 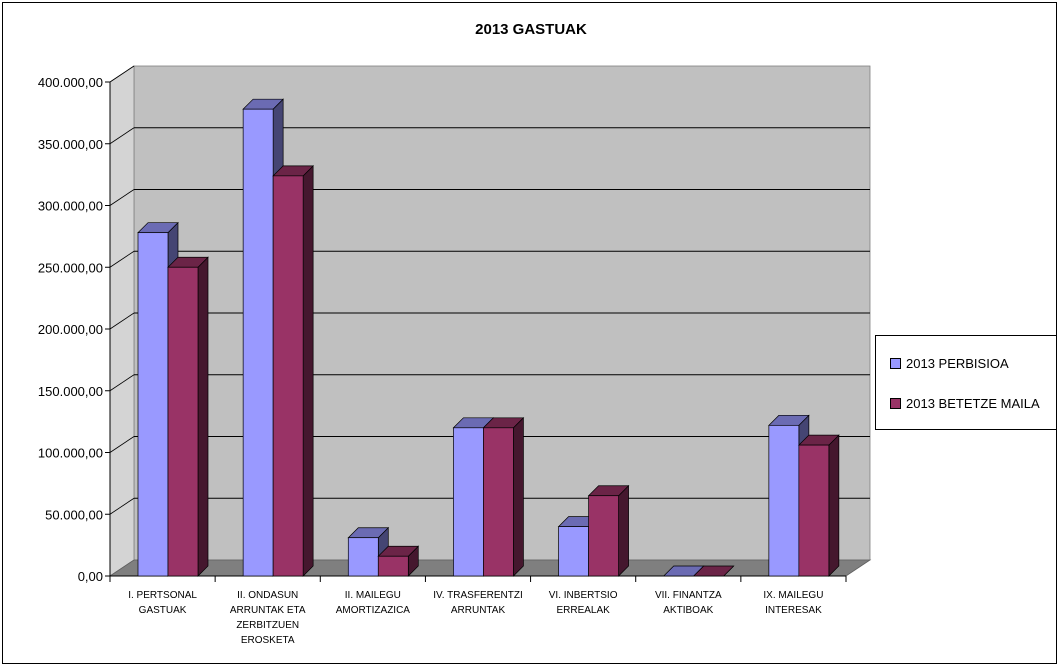 I want to click on bar-s2-c2, so click(x=288, y=376).